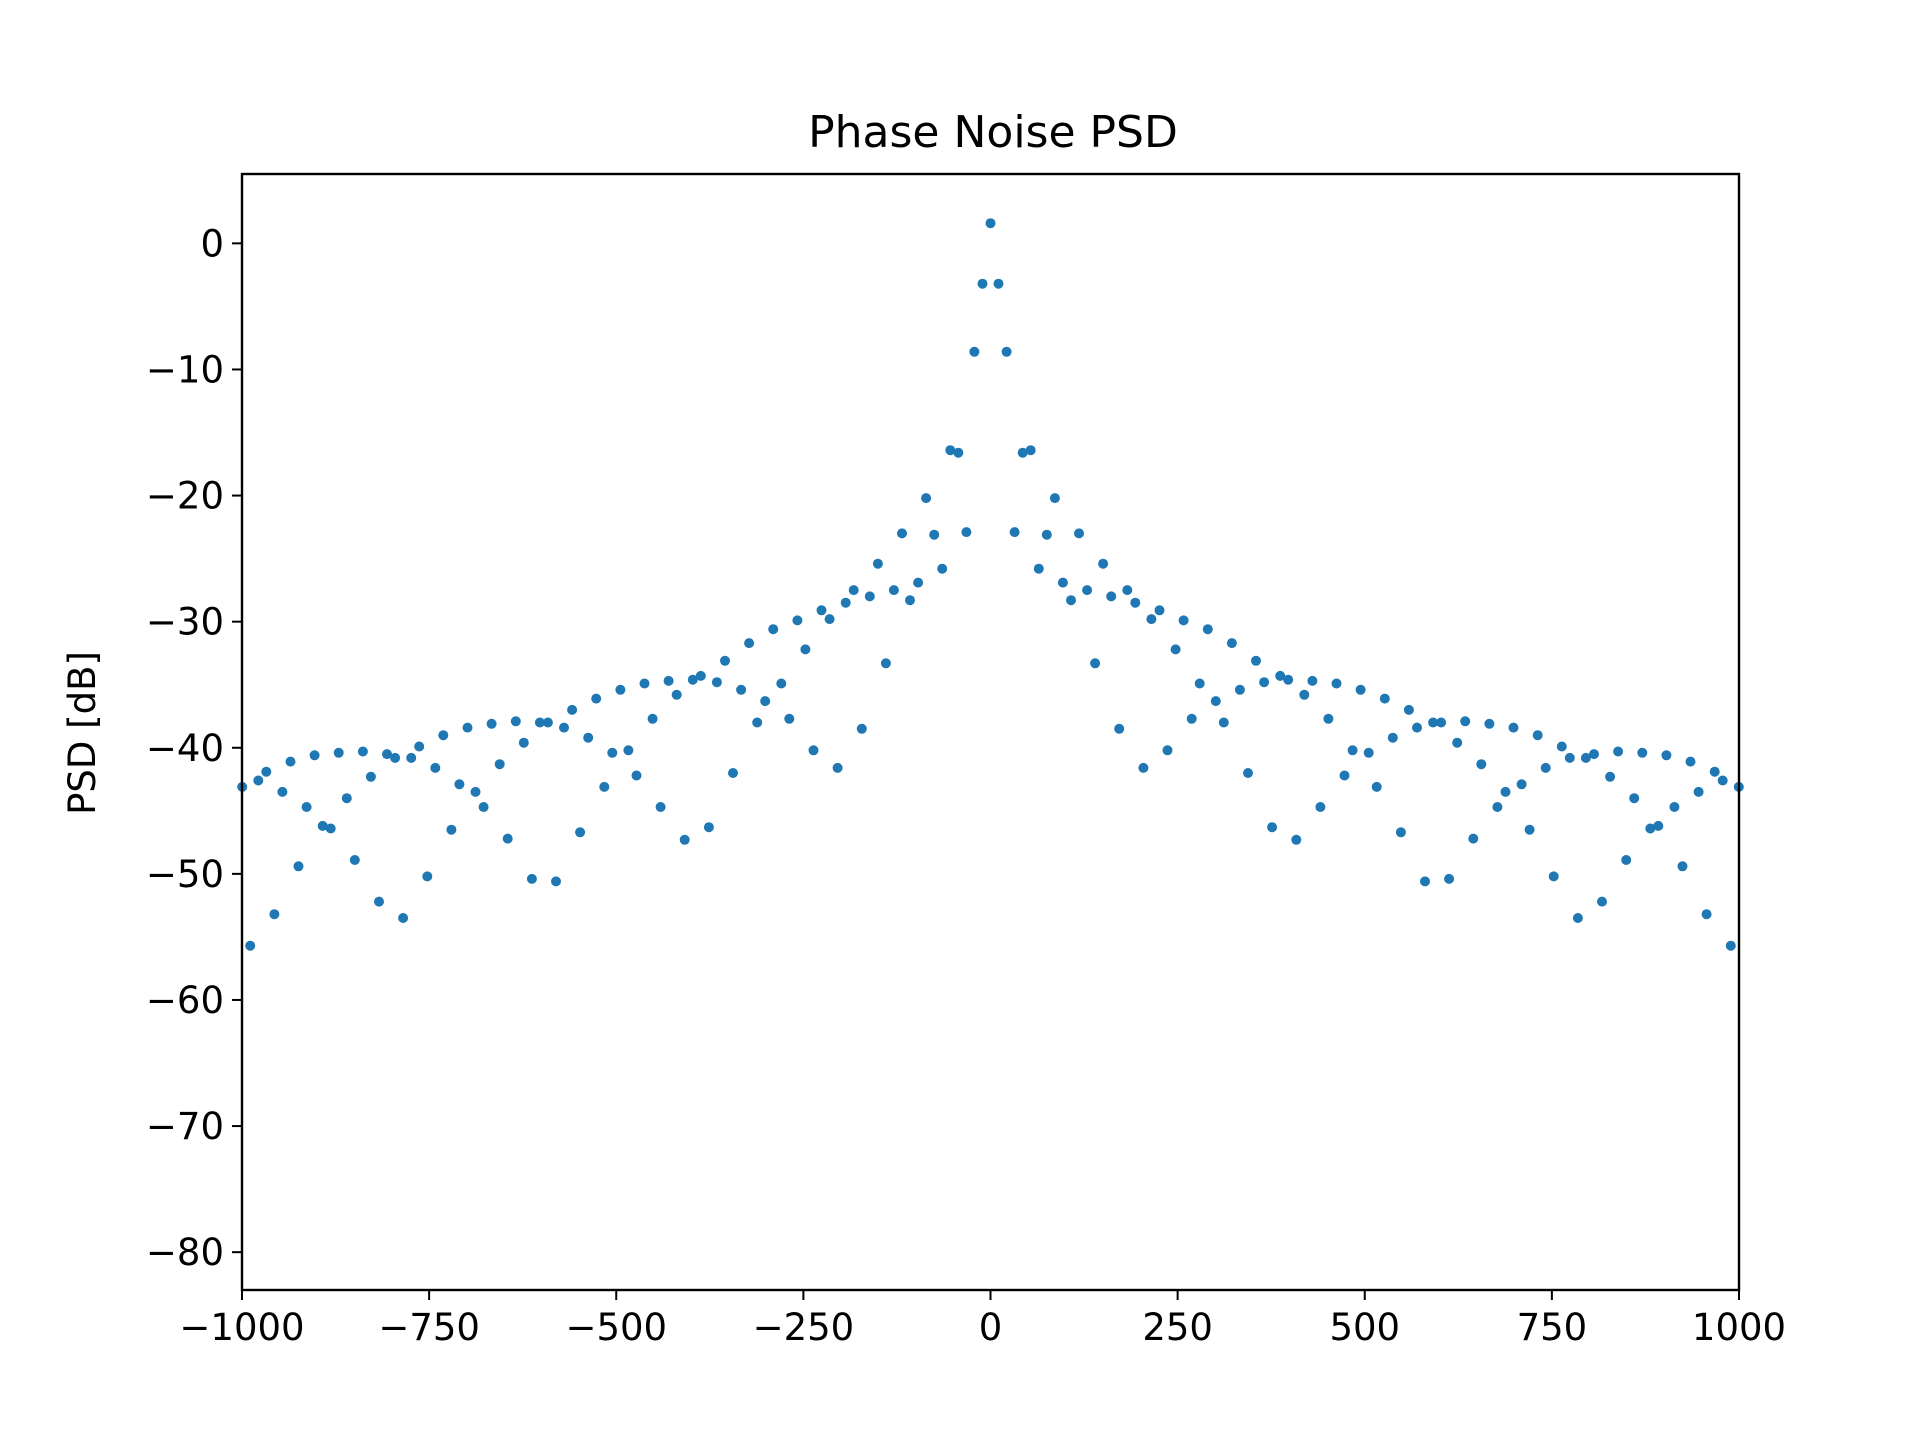 The height and width of the screenshot is (1440, 1920). Describe the element at coordinates (185, 496) in the screenshot. I see `y-tick-label: −20` at that location.